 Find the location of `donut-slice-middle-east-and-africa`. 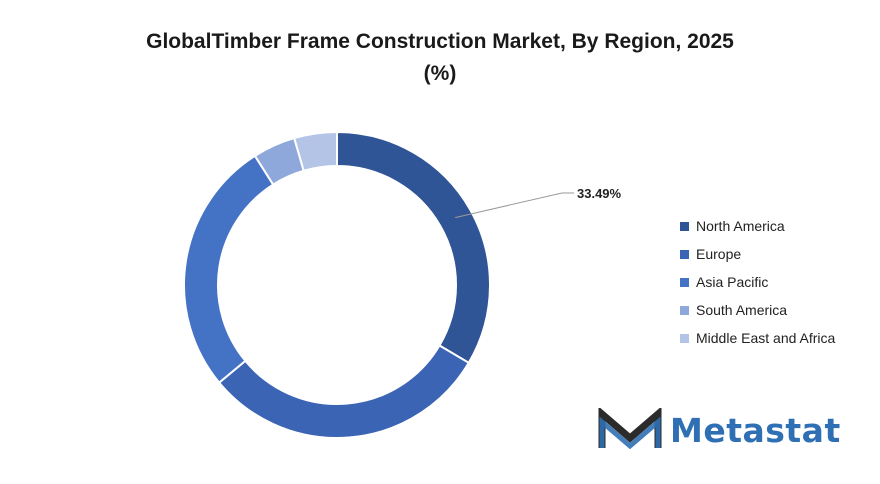

donut-slice-middle-east-and-africa is located at coordinates (315, 151).